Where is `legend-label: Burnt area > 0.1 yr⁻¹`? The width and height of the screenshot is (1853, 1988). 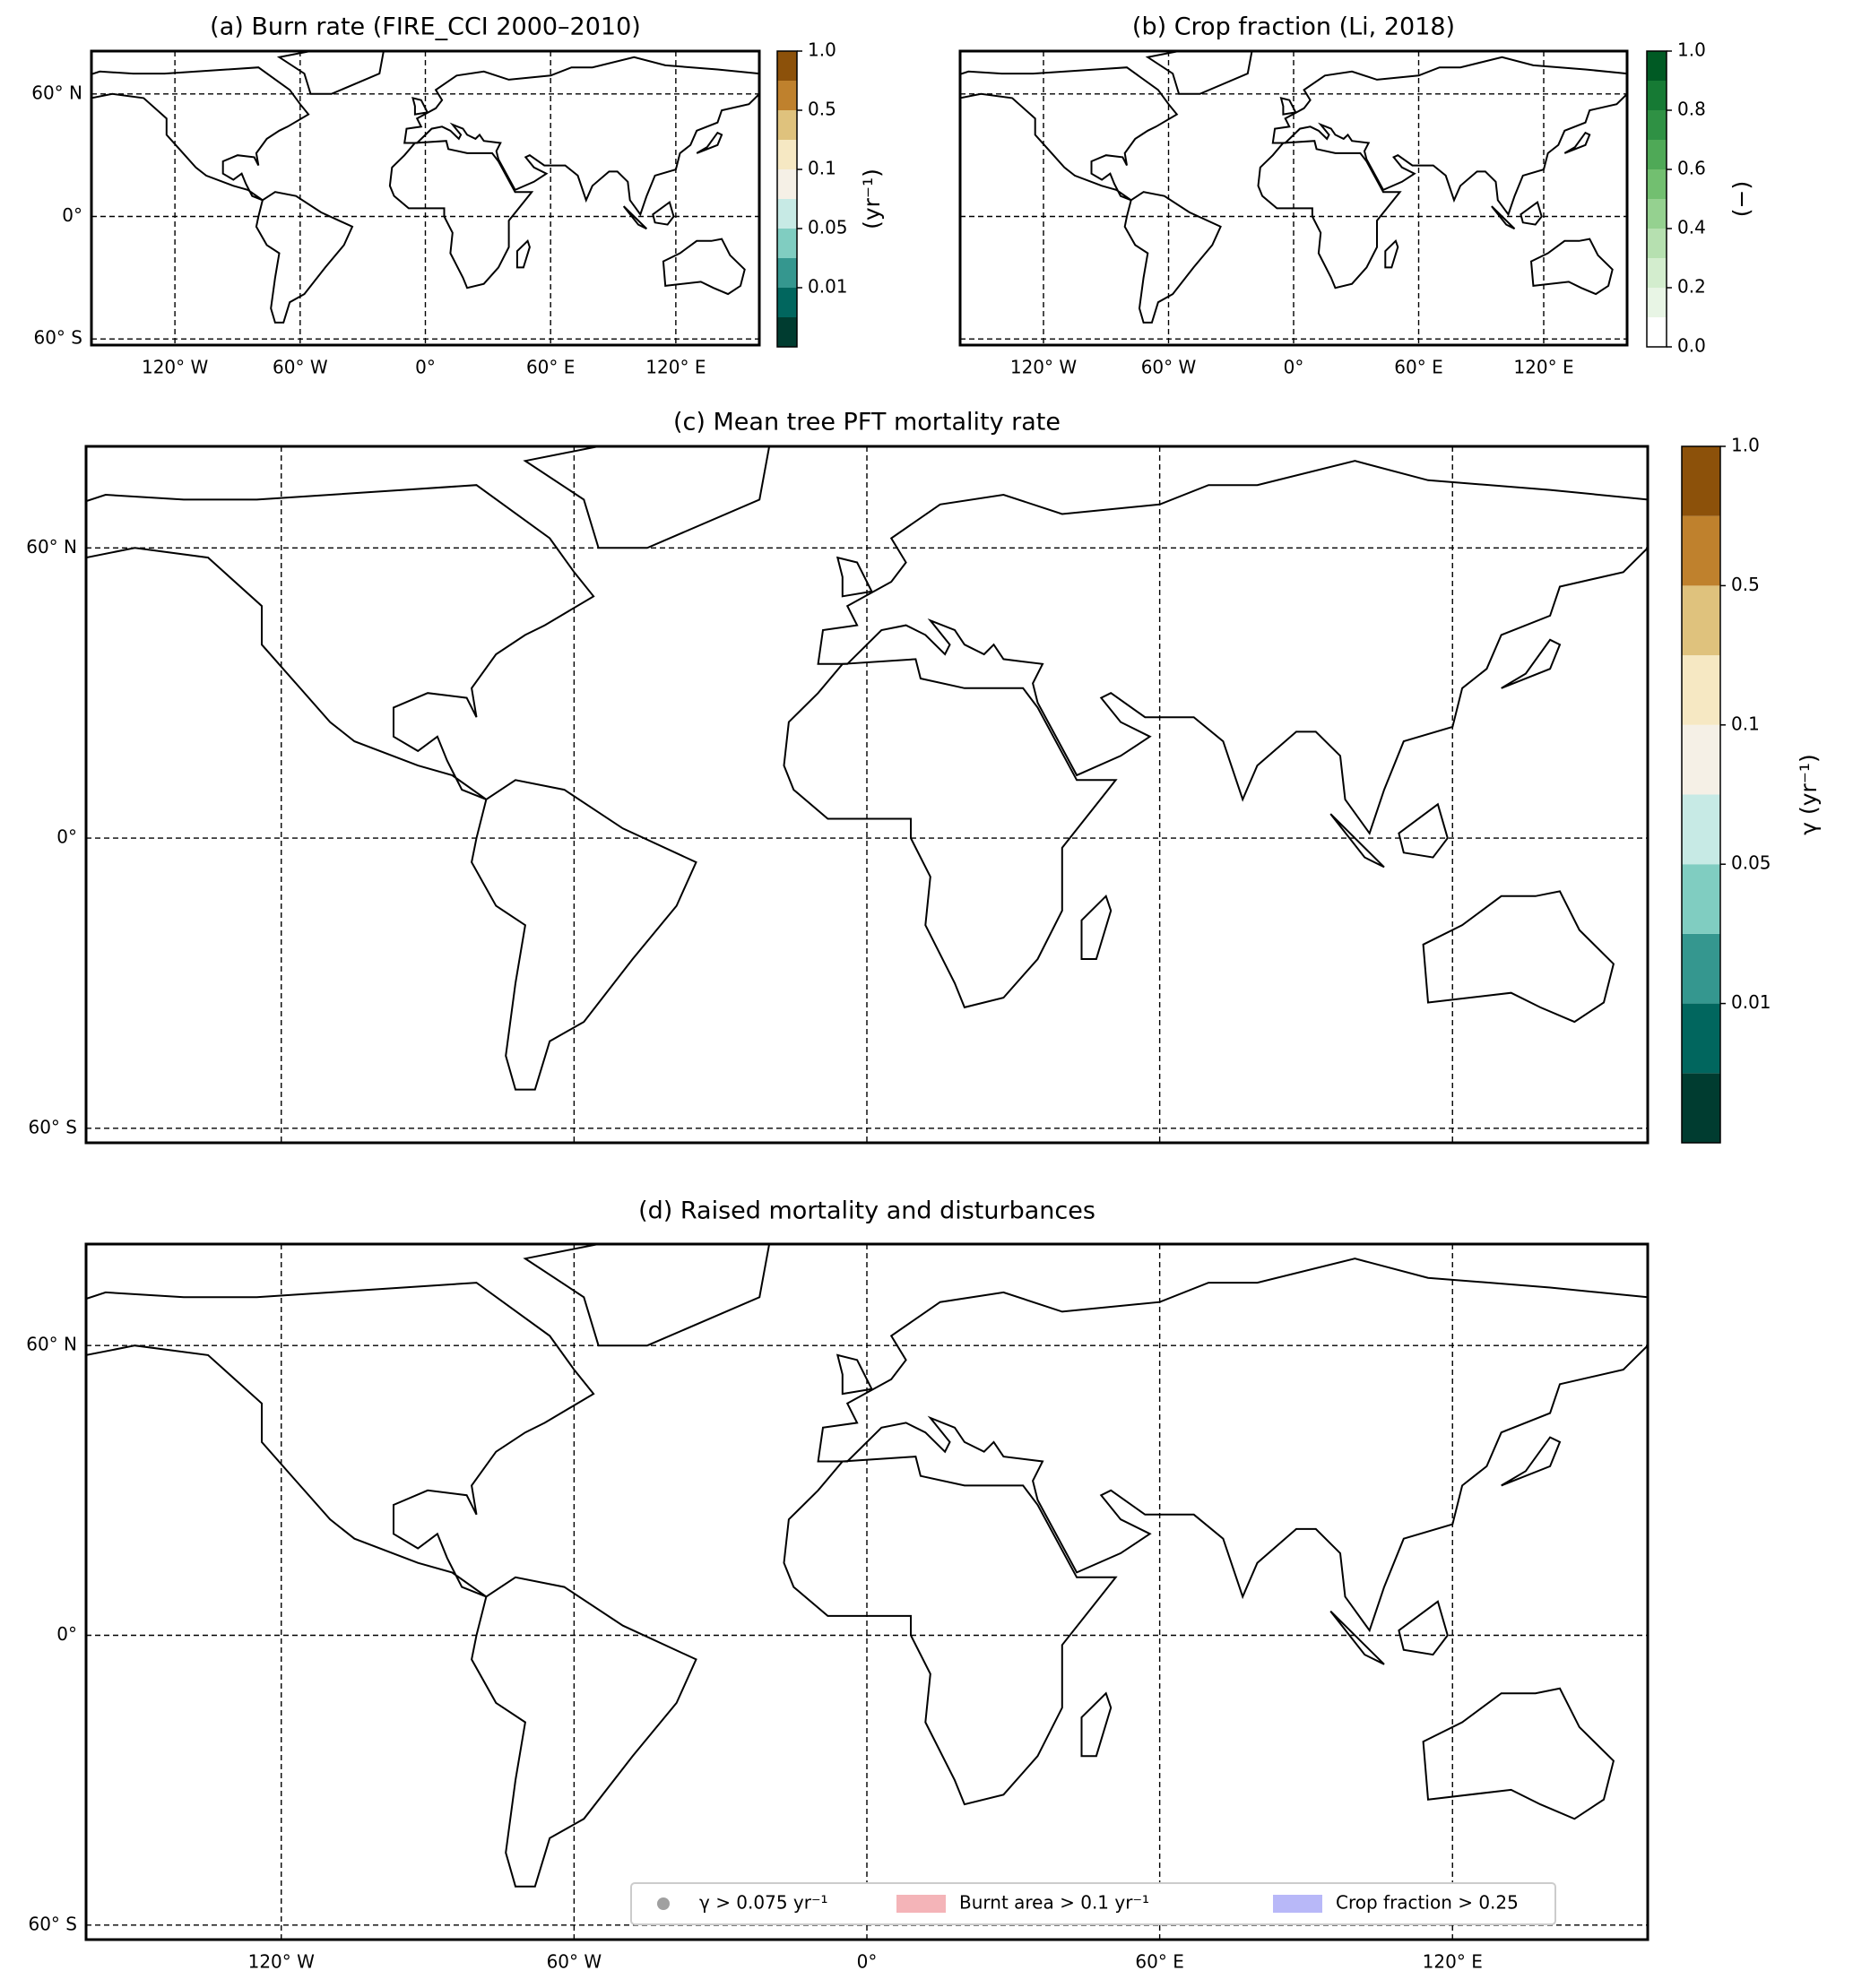 legend-label: Burnt area > 0.1 yr⁻¹ is located at coordinates (1054, 1903).